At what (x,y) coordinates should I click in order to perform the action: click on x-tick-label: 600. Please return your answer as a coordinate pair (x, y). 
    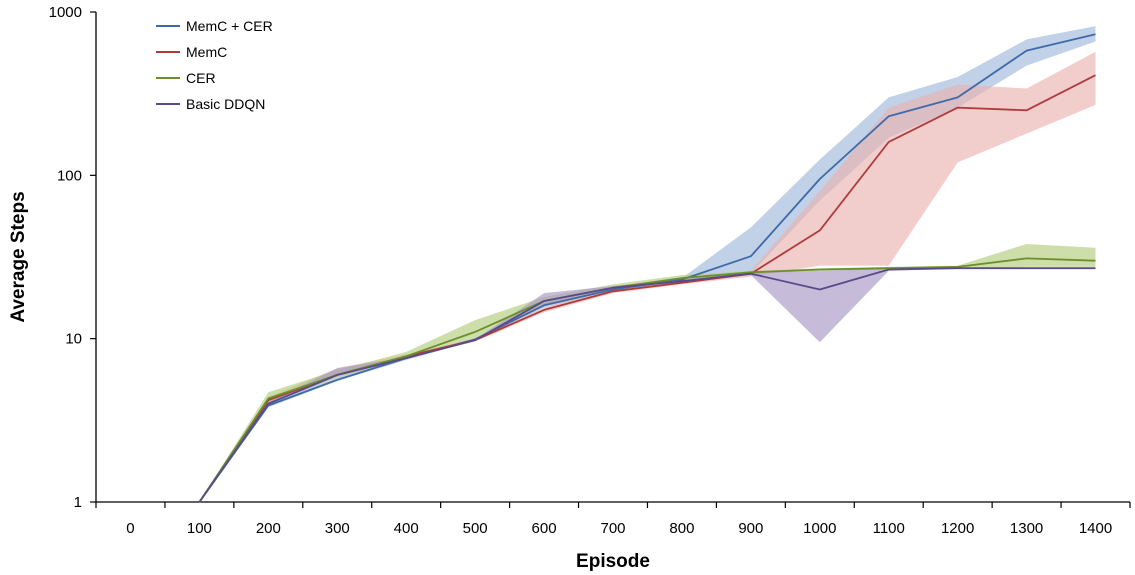
    Looking at the image, I should click on (544, 528).